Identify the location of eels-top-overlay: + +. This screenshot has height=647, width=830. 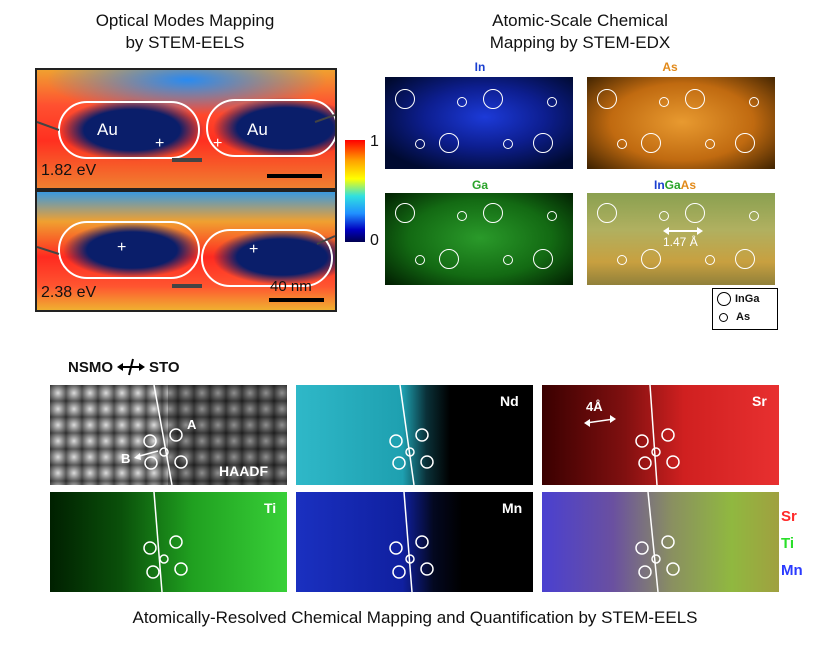
(186, 138).